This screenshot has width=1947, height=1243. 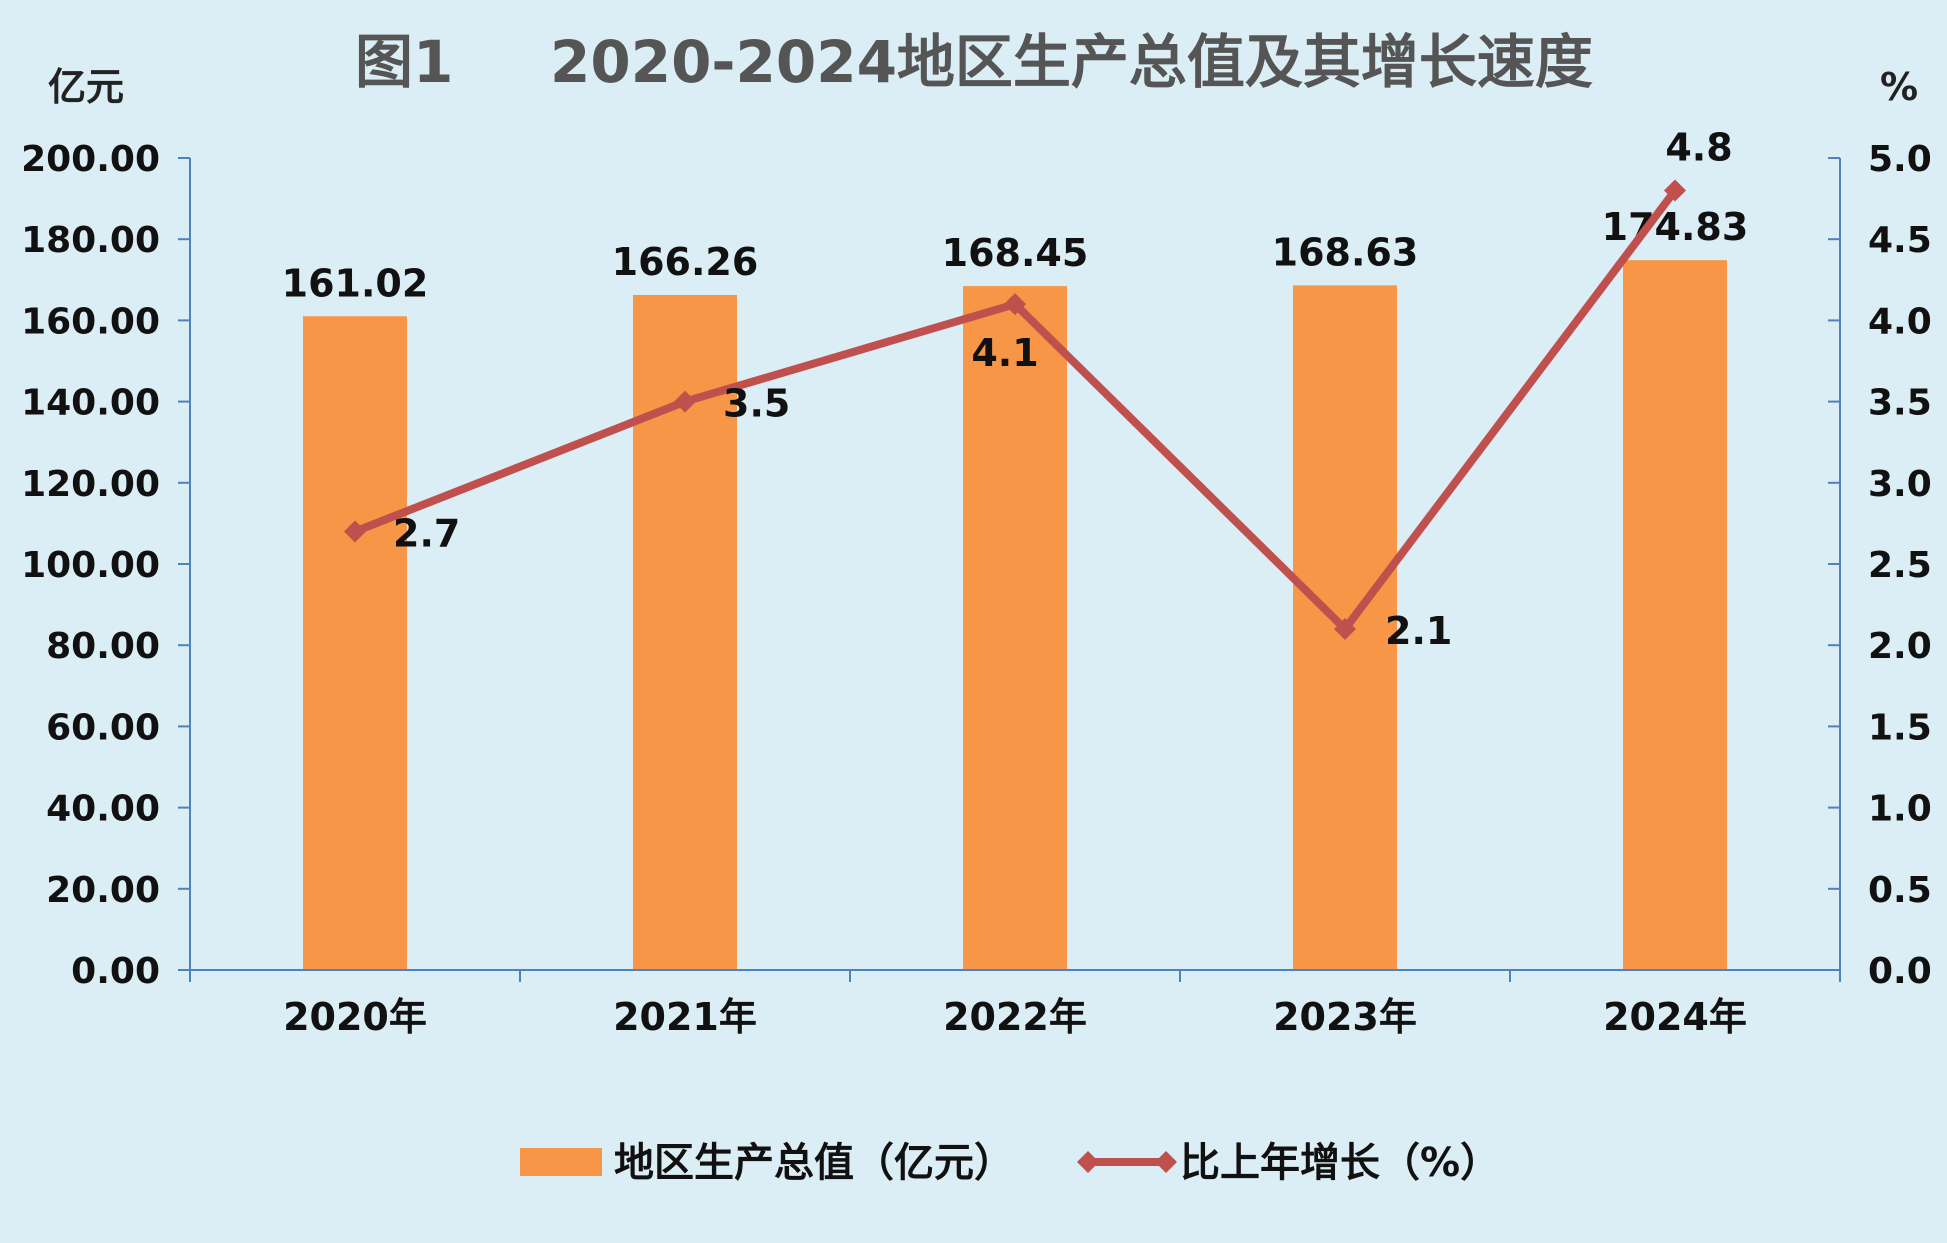 What do you see at coordinates (90, 321) in the screenshot?
I see `left-axis-tick-label: 160.00` at bounding box center [90, 321].